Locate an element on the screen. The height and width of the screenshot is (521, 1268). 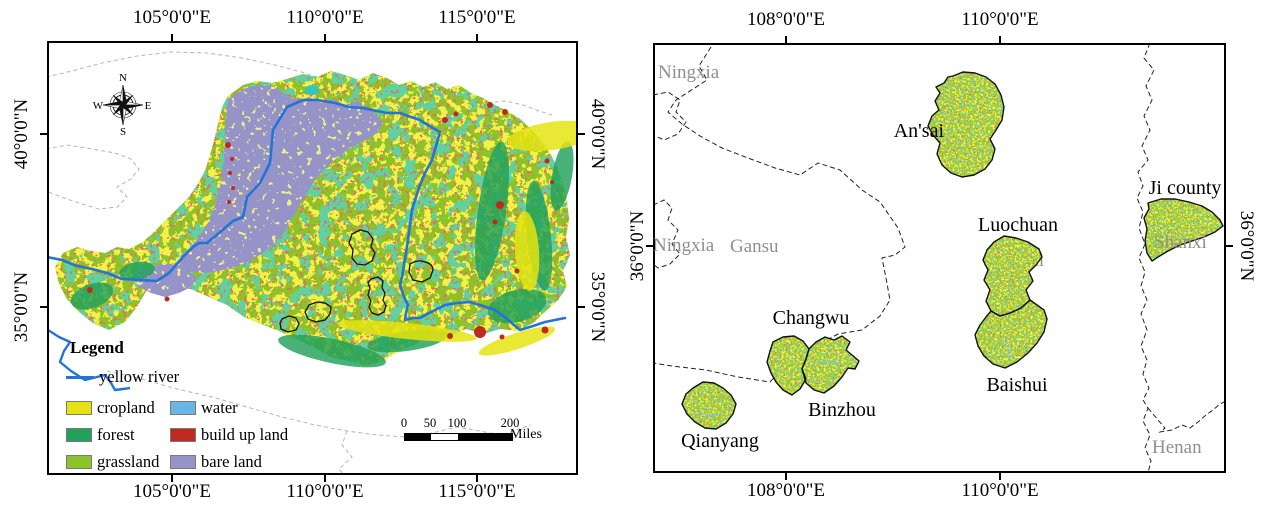
left-bottom-lon-105: 105°0'0"E is located at coordinates (172, 491).